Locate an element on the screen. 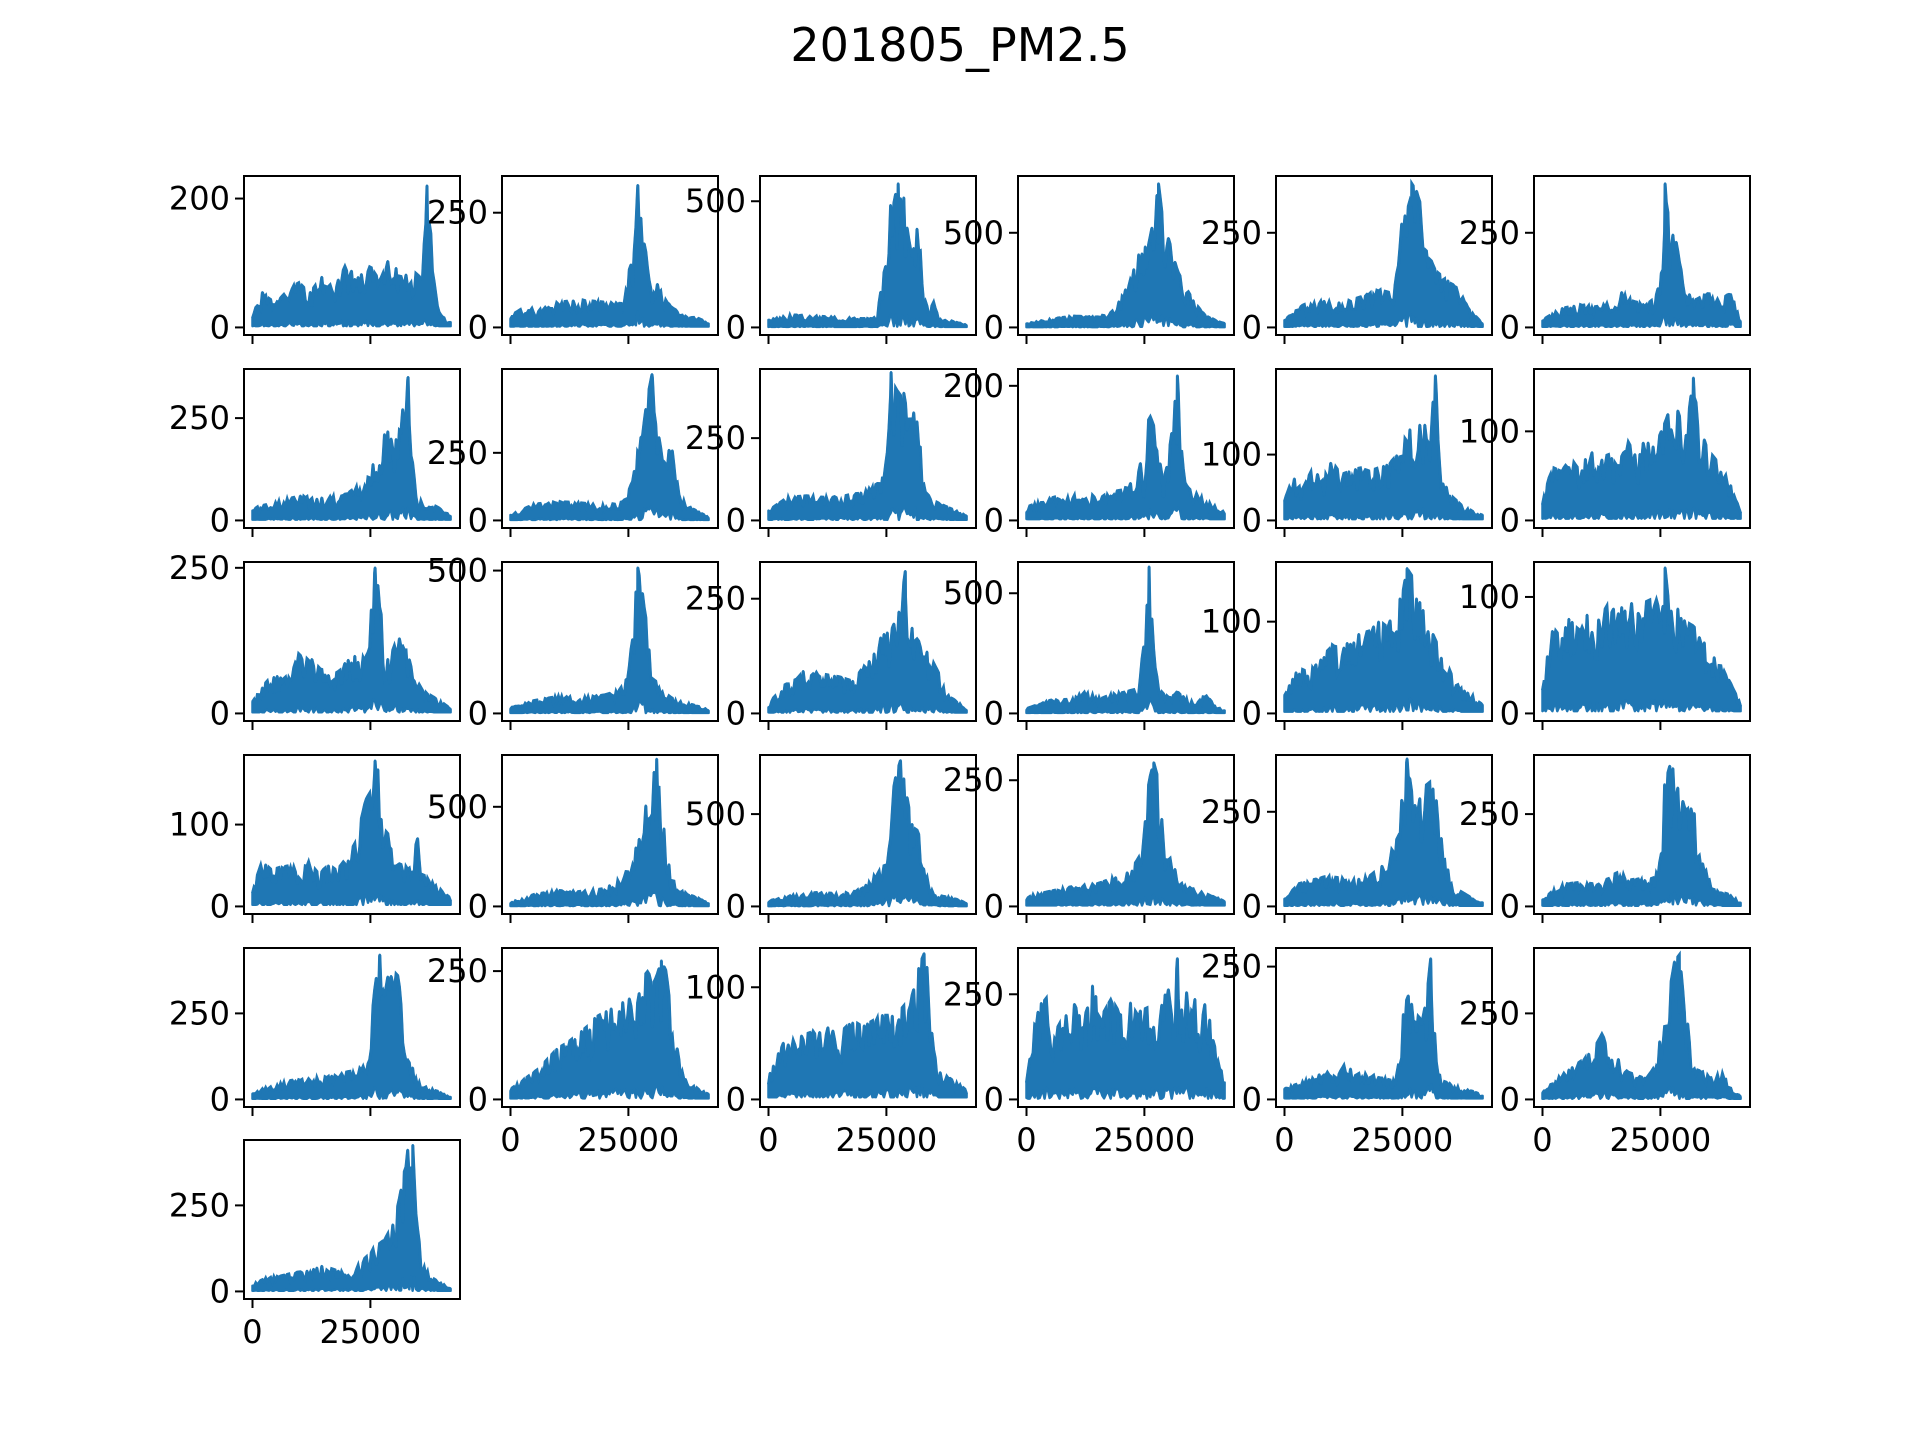 This screenshot has height=1440, width=1920. subplot-panel: 0 200 is located at coordinates (315, 260).